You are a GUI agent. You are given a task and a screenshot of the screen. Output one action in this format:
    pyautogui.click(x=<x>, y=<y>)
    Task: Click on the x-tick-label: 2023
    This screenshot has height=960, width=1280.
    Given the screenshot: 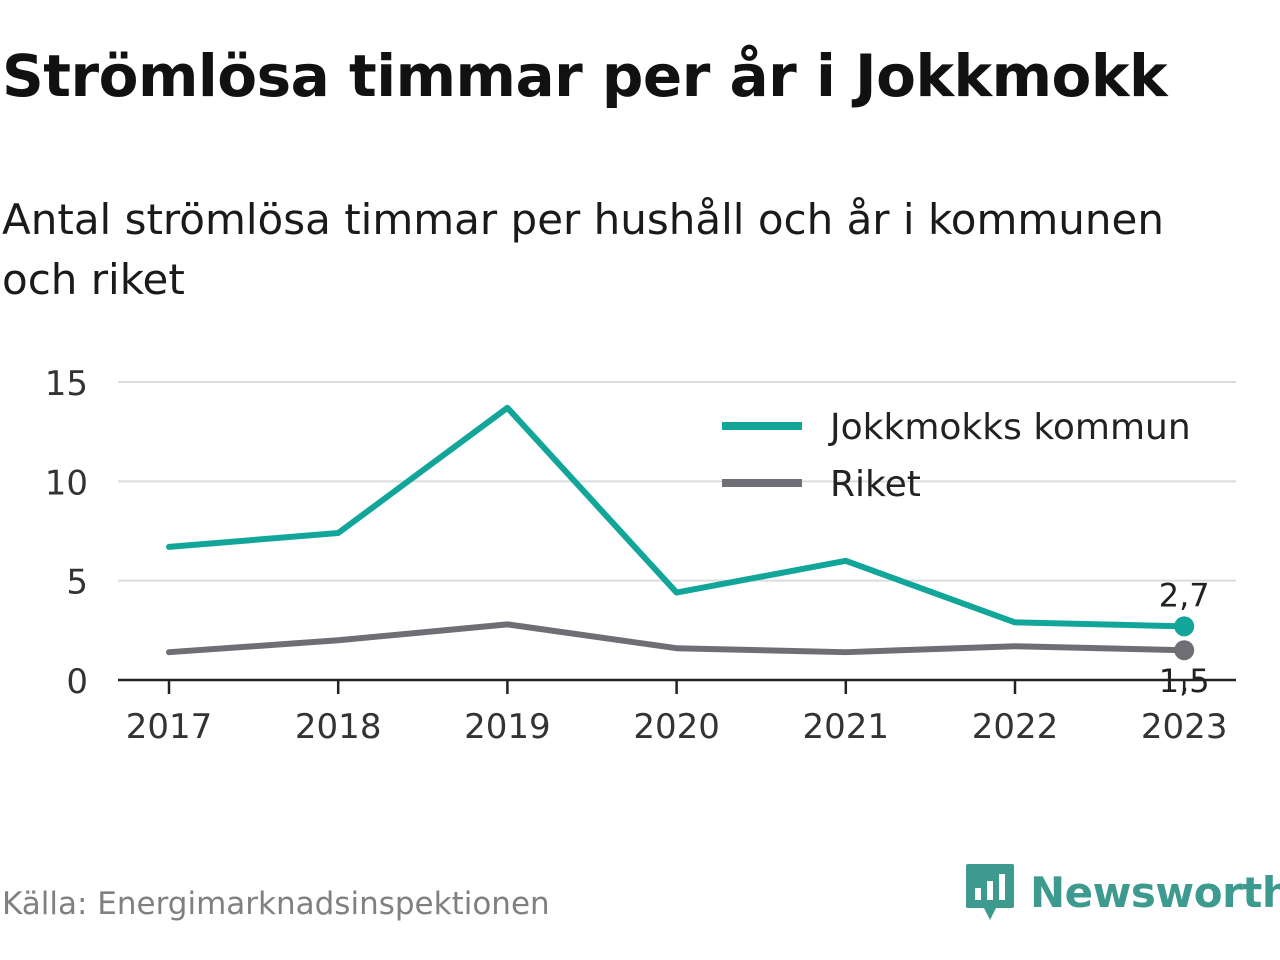 What is the action you would take?
    pyautogui.click(x=1184, y=727)
    